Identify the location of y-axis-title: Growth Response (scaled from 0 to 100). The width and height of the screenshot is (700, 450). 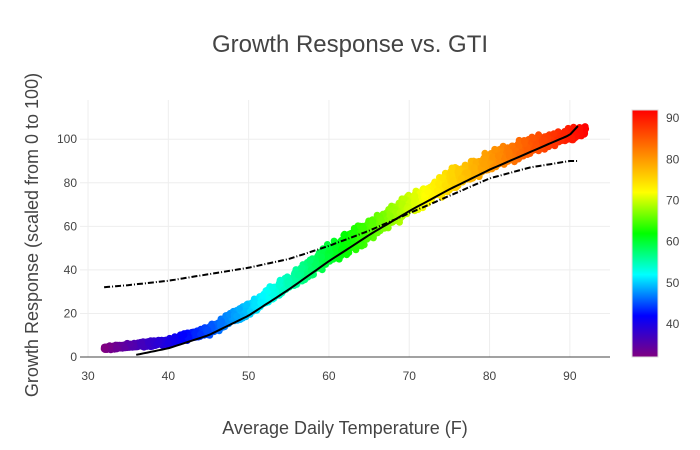
(32, 235).